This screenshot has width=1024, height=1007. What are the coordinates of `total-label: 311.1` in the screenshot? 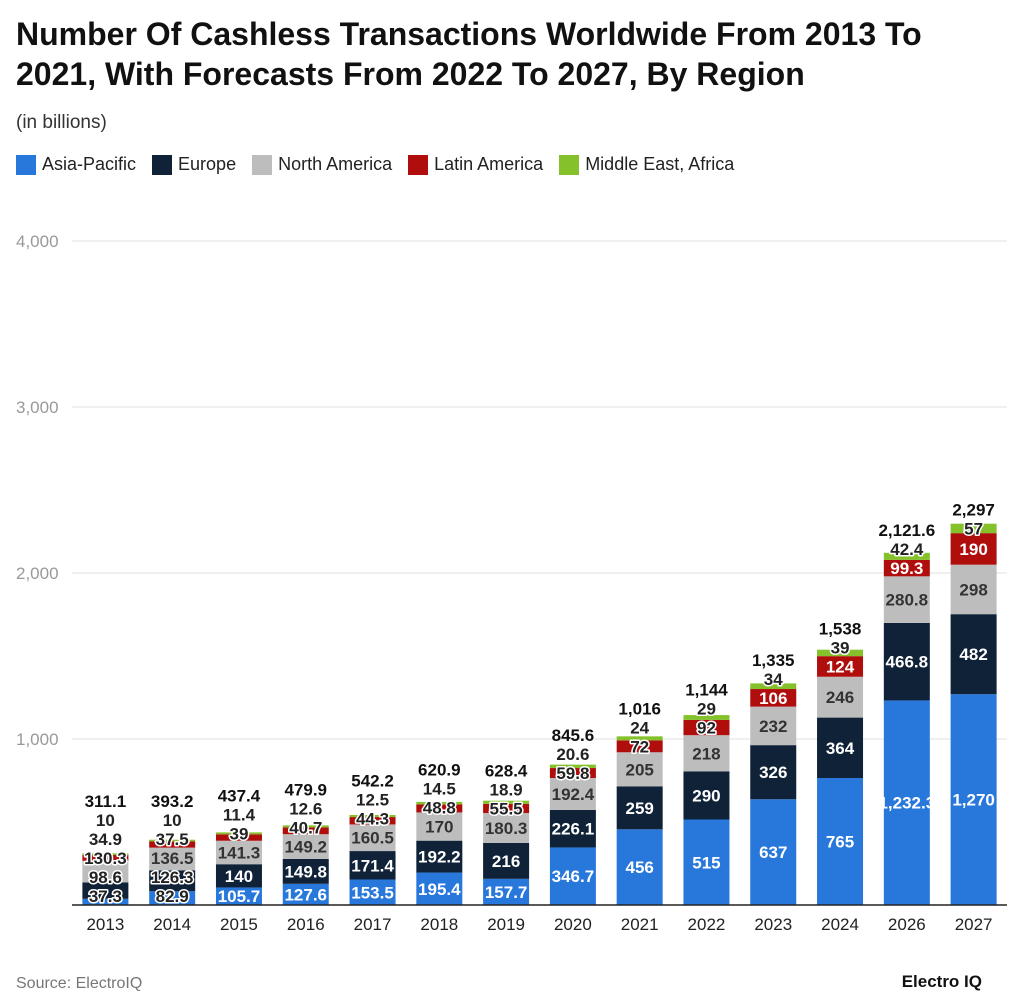 It's located at (106, 801).